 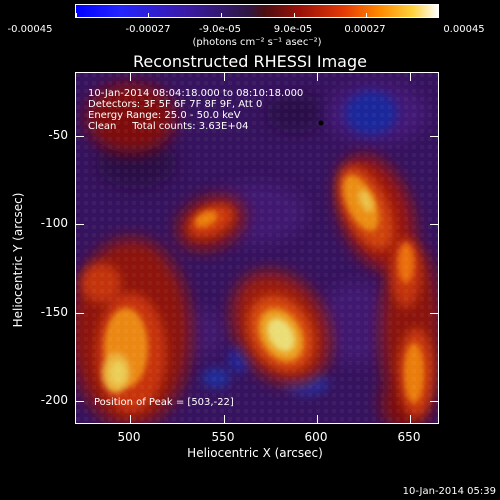 What do you see at coordinates (30, 29) in the screenshot?
I see `colorbar-tick-label: -0.00045` at bounding box center [30, 29].